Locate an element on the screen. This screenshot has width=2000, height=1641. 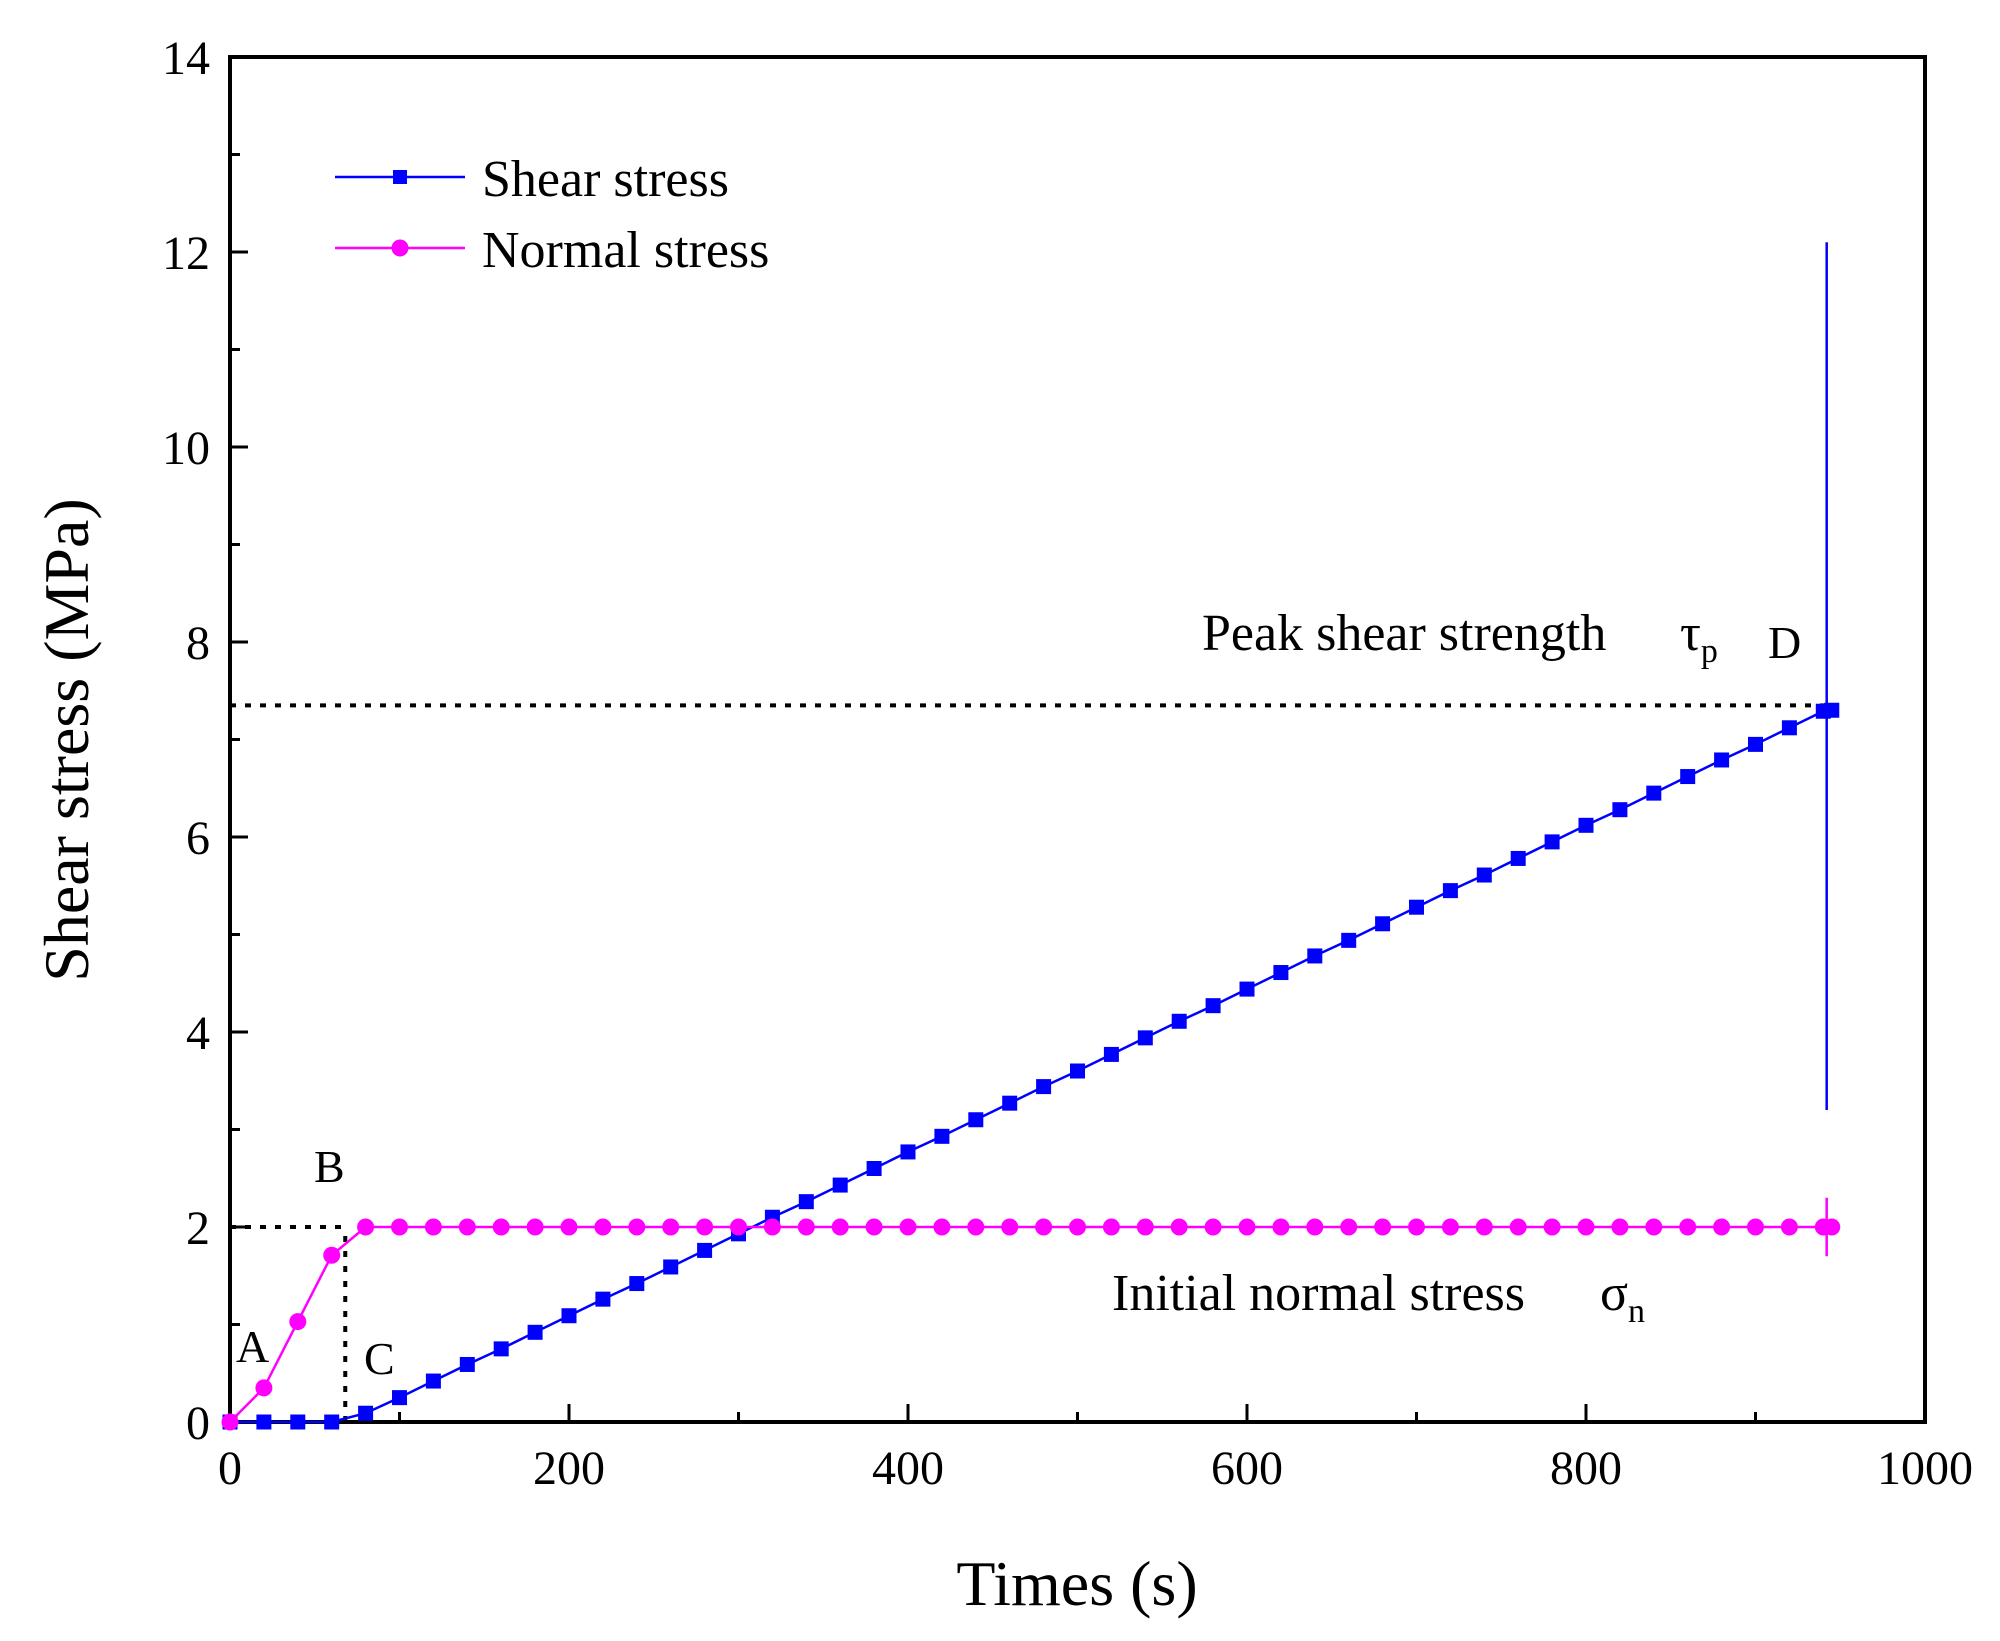
tau-symbol: τ is located at coordinates (1690, 633).